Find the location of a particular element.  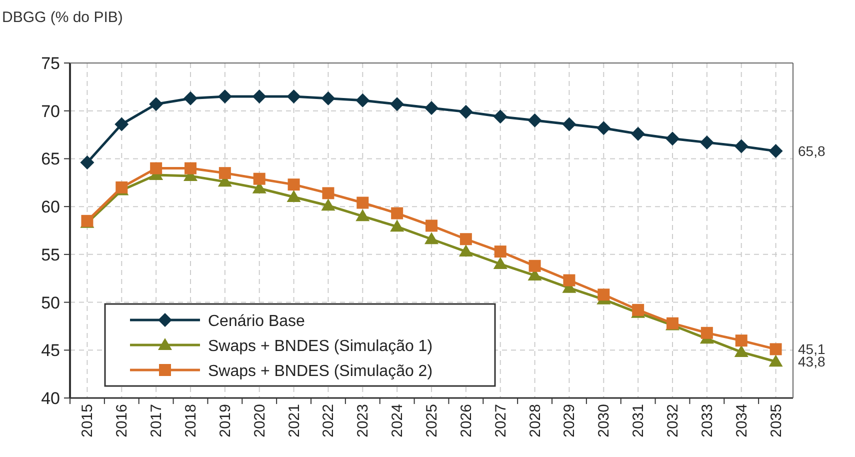

x-tick-label: 2034 is located at coordinates (741, 421).